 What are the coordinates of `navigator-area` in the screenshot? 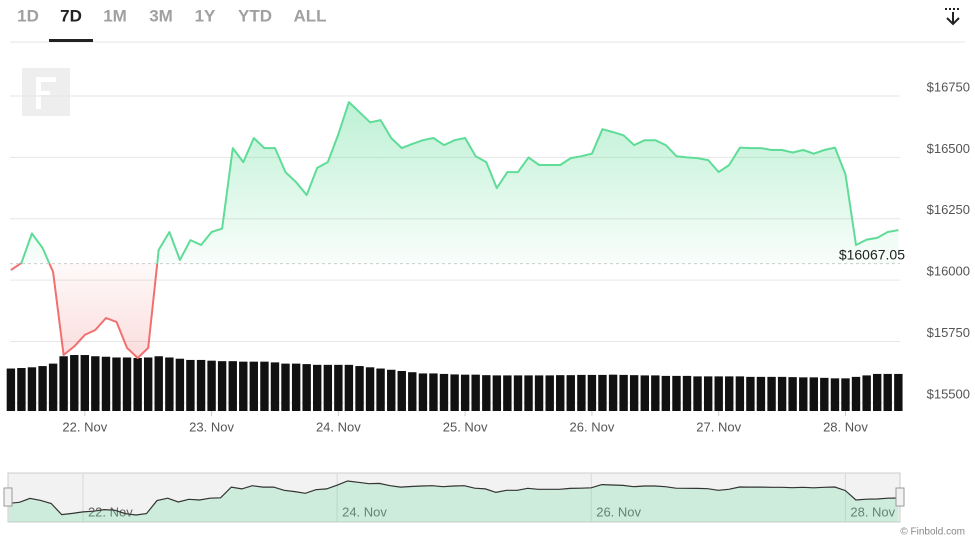 It's located at (453, 501).